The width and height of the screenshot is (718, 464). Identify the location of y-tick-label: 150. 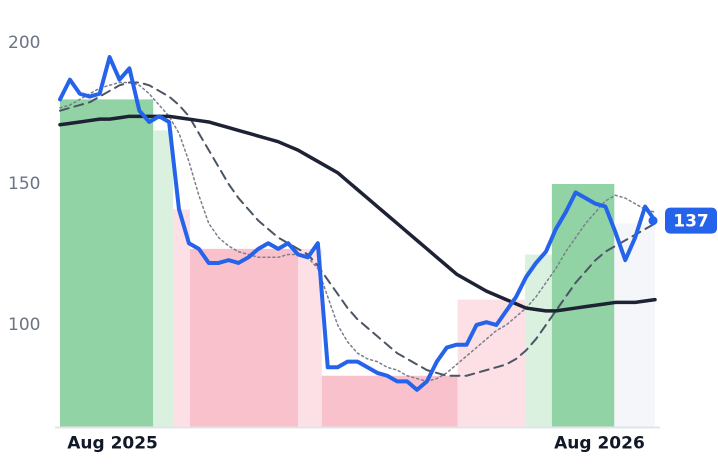
(24, 184).